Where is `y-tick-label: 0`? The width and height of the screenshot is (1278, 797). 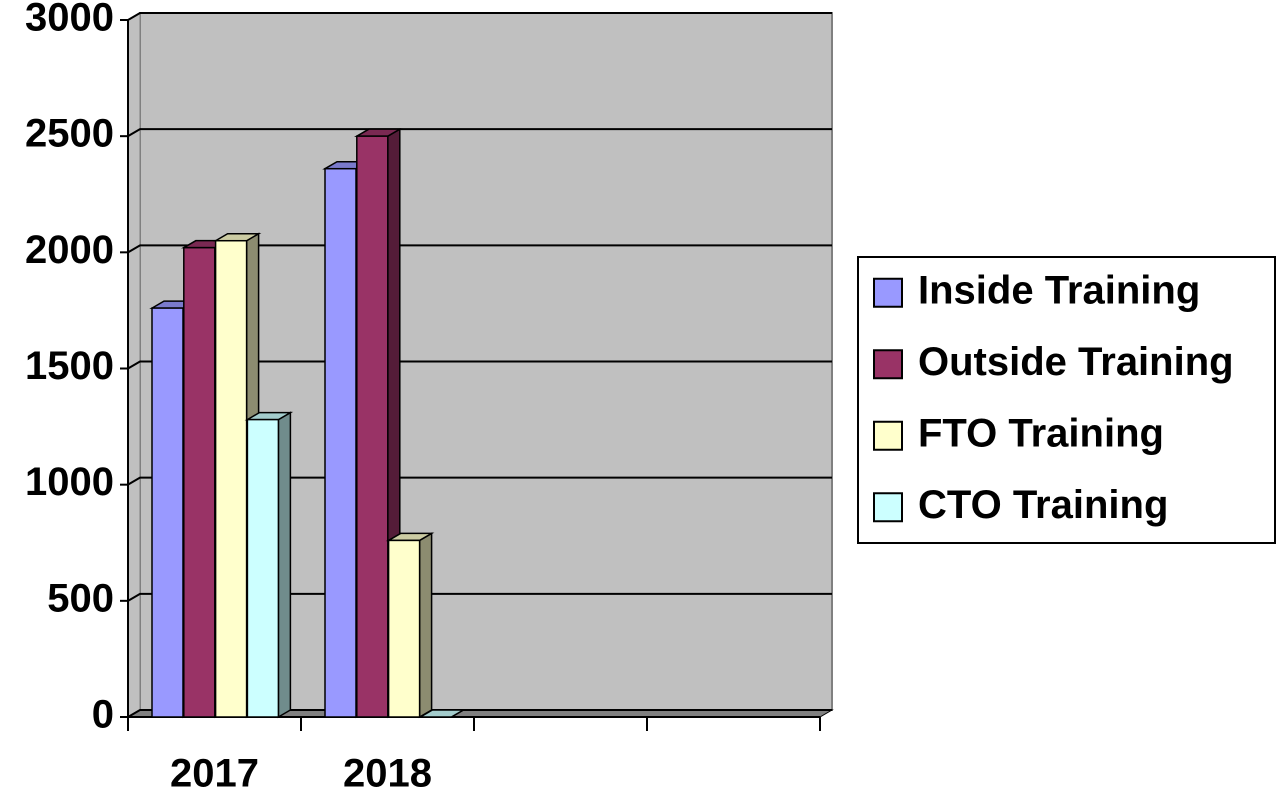 y-tick-label: 0 is located at coordinates (103, 715).